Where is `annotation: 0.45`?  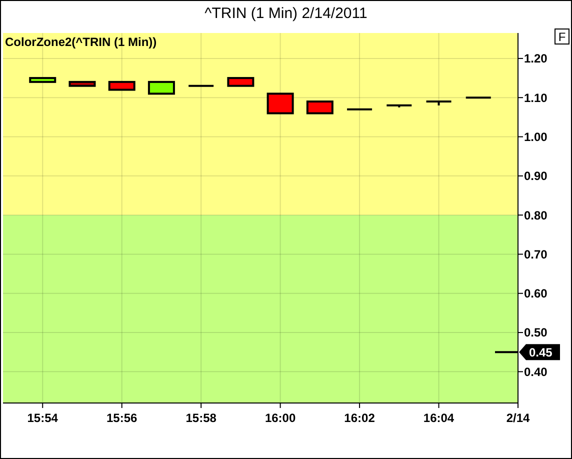
annotation: 0.45 is located at coordinates (541, 352).